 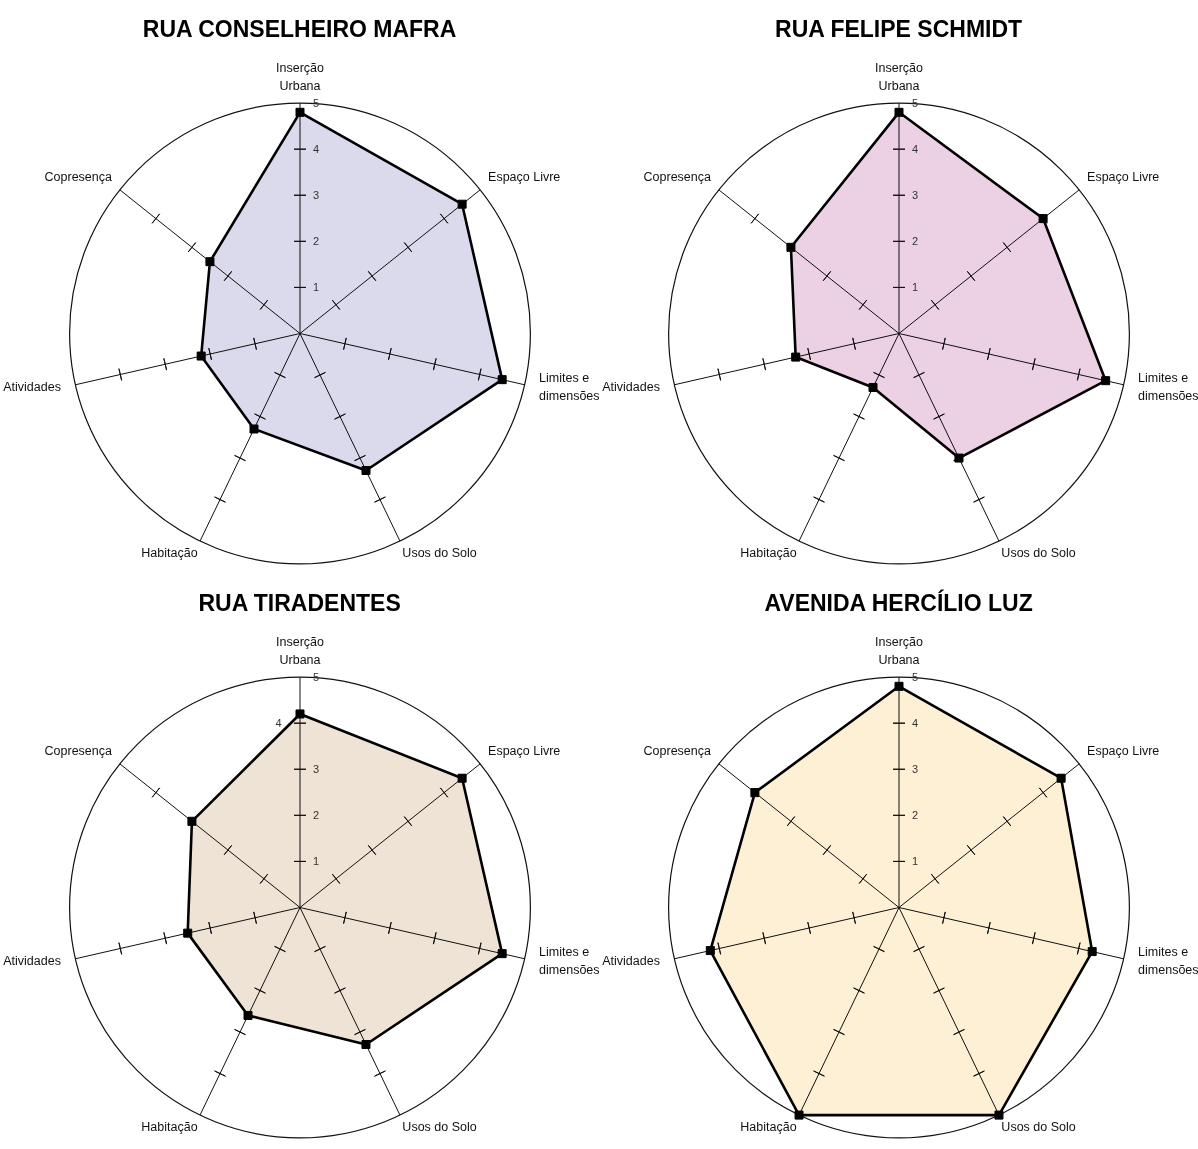 What do you see at coordinates (299, 602) in the screenshot?
I see `chart-title: RUA TIRADENTES` at bounding box center [299, 602].